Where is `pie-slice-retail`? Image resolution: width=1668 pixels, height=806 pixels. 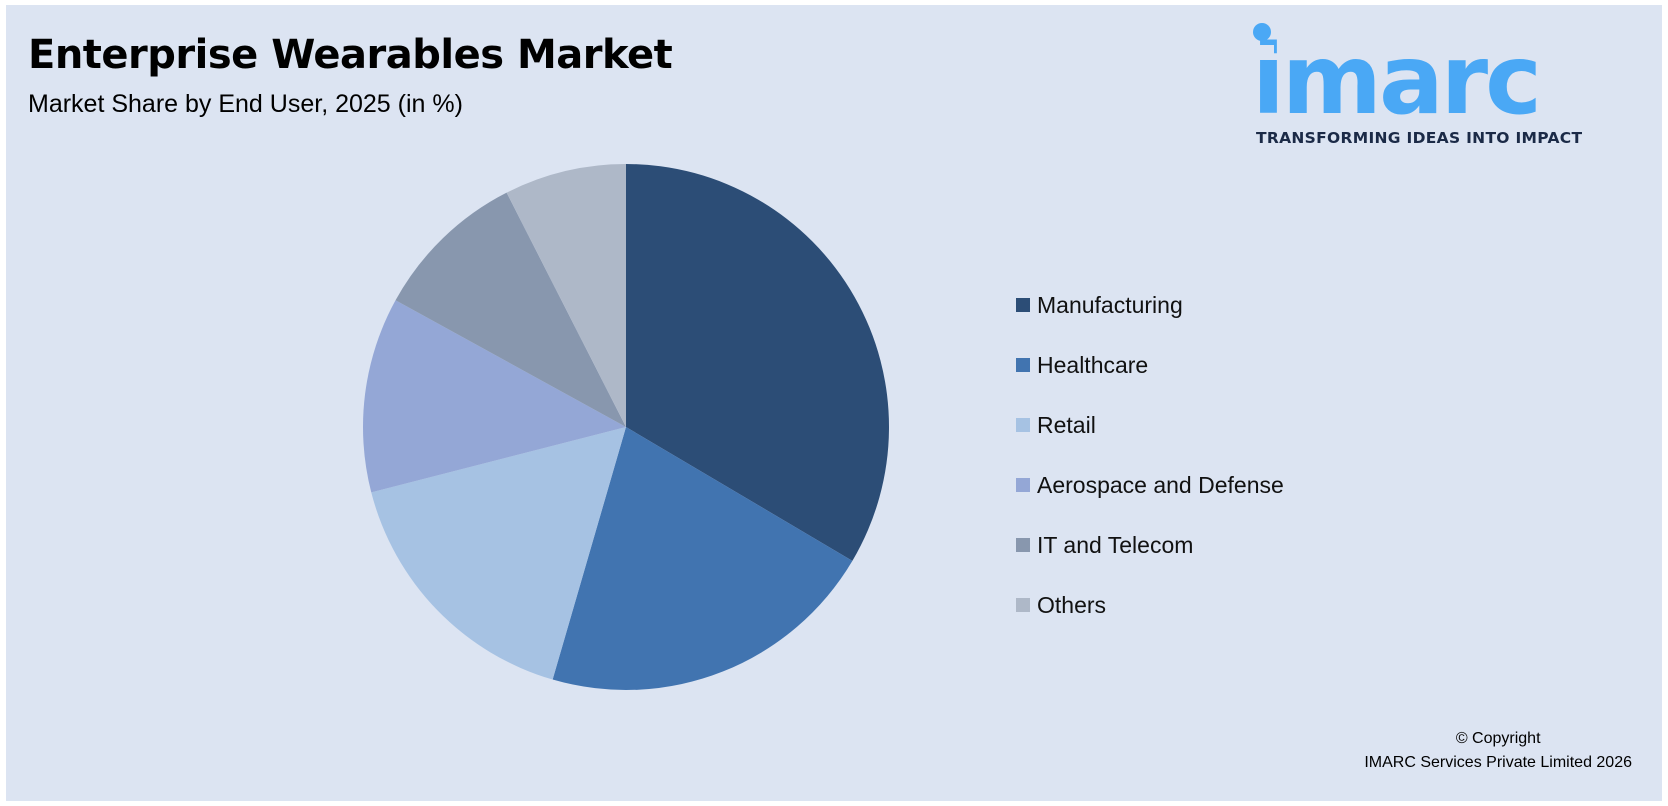
pie-slice-retail is located at coordinates (498, 553).